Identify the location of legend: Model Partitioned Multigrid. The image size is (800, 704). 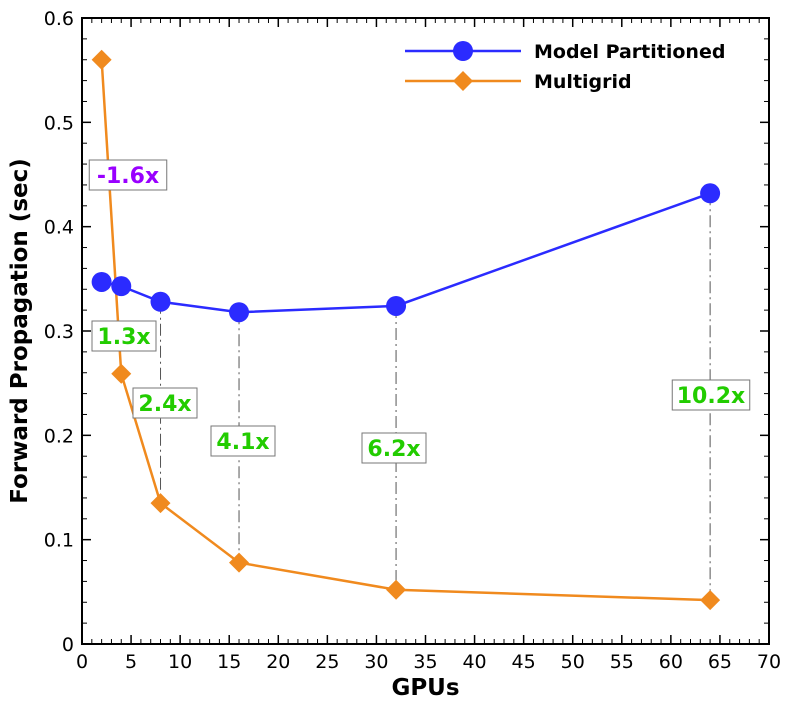
(565, 67).